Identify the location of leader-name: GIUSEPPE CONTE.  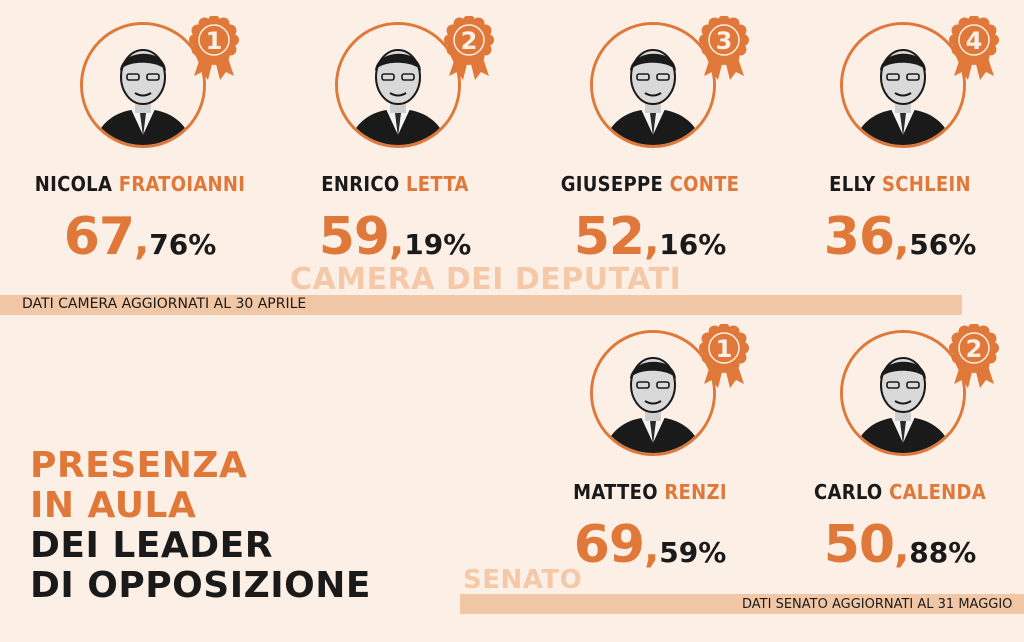
(650, 184).